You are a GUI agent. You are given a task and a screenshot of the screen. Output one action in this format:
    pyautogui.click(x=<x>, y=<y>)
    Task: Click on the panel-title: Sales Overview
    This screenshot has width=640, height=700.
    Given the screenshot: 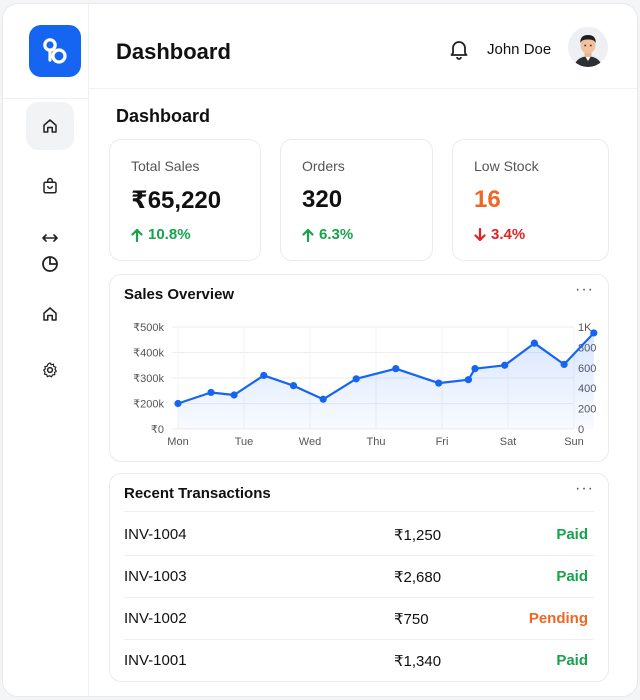 What is the action you would take?
    pyautogui.click(x=179, y=294)
    